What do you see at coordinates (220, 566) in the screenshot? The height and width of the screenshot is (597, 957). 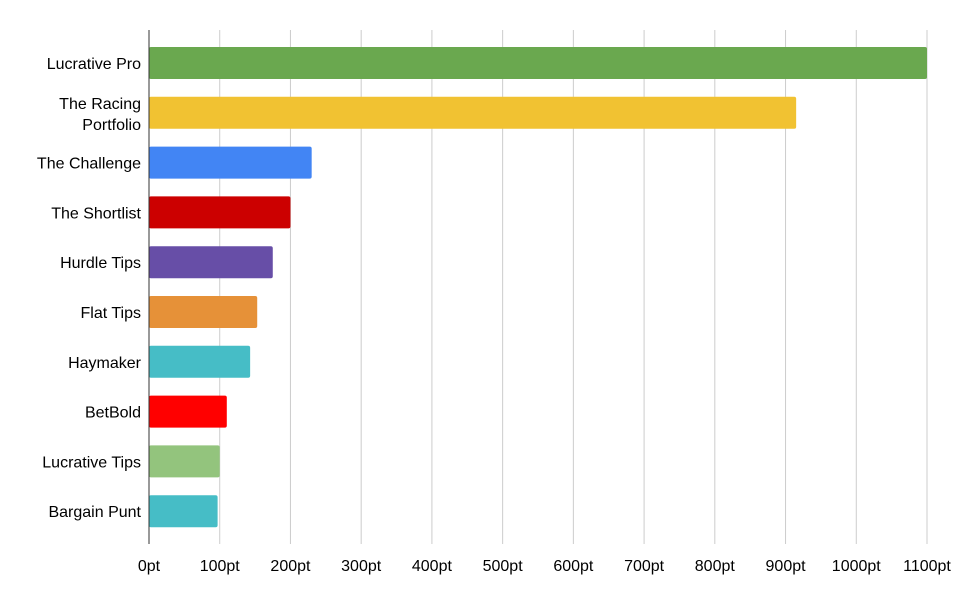 I see `x-tick-label: 100pt` at bounding box center [220, 566].